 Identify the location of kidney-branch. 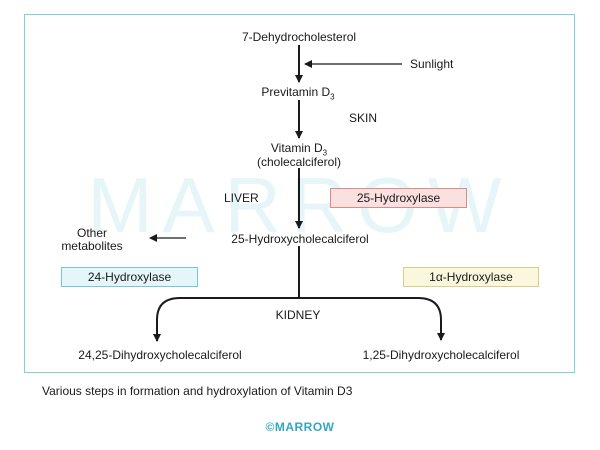
(300, 319).